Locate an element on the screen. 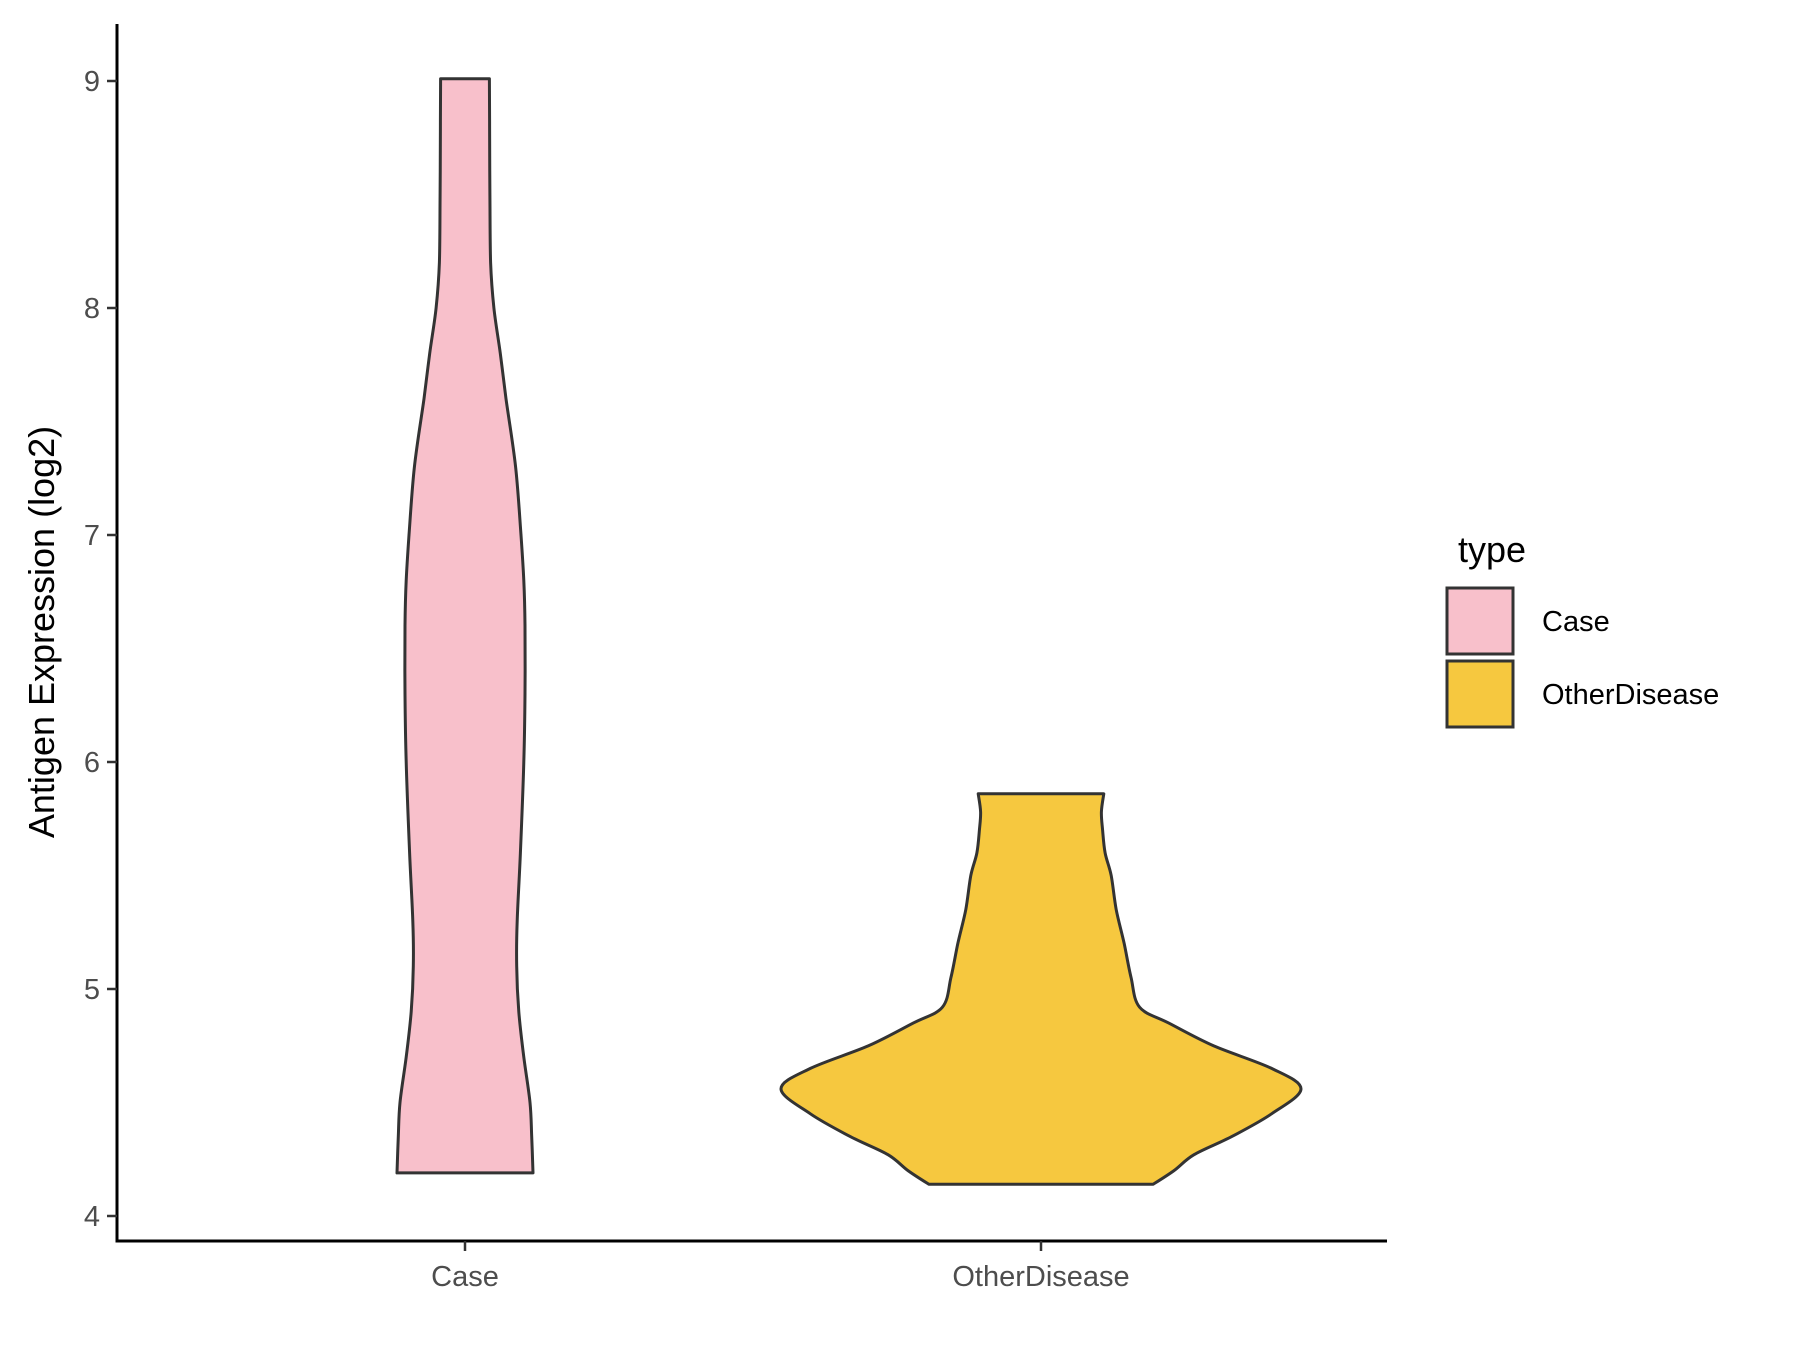 The height and width of the screenshot is (1350, 1800). legend-entries: Case OtherDisease is located at coordinates (1582, 657).